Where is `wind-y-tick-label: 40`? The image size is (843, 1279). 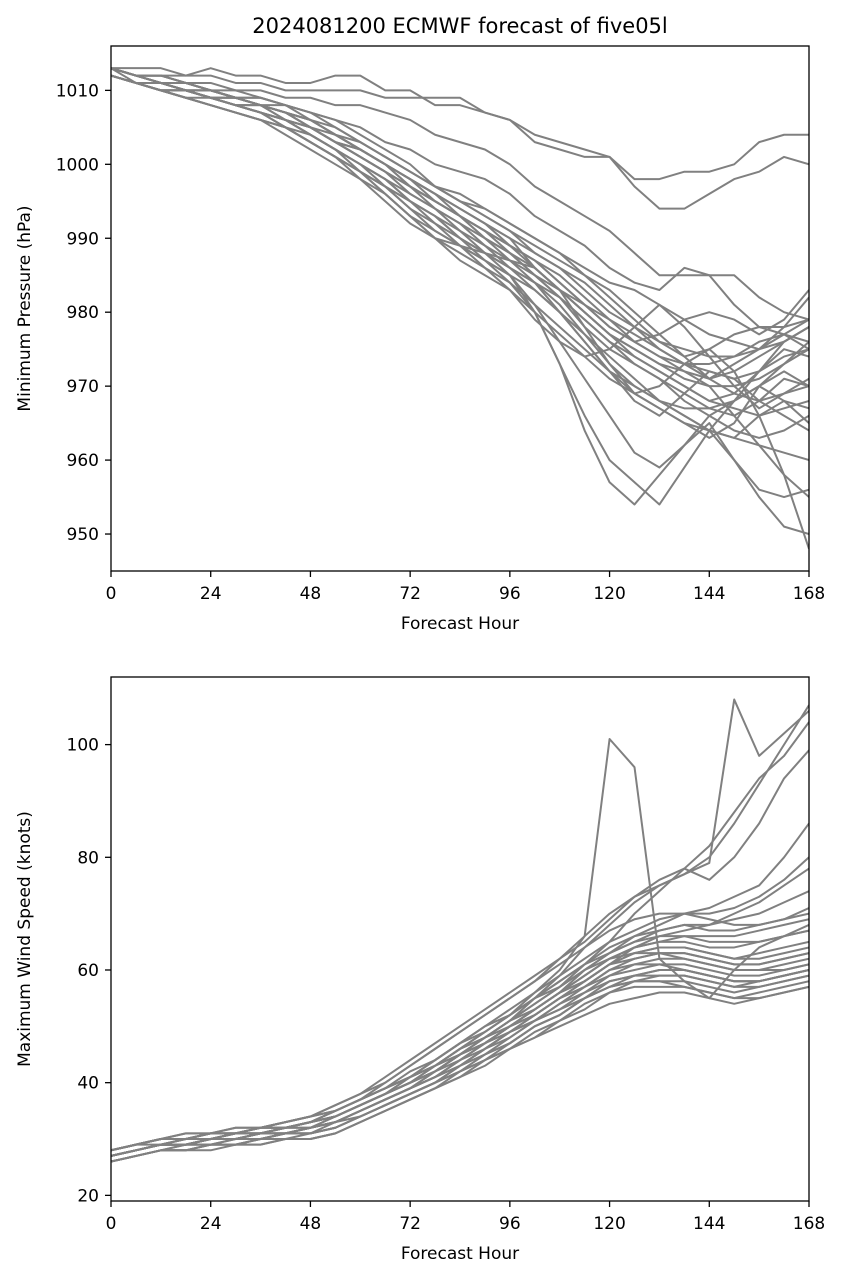 wind-y-tick-label: 40 is located at coordinates (88, 1084).